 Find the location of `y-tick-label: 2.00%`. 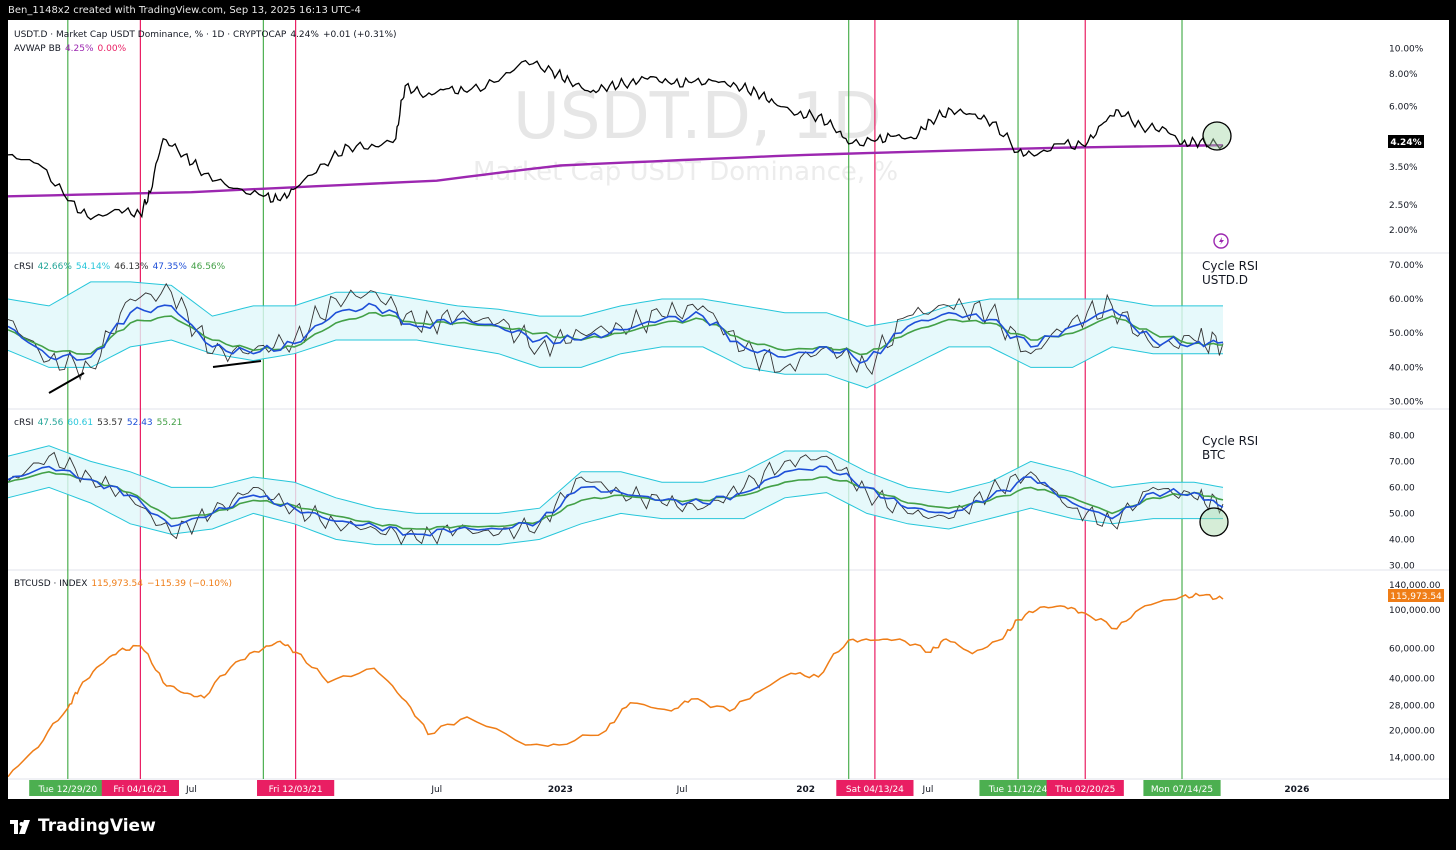

y-tick-label: 2.00% is located at coordinates (1403, 231).